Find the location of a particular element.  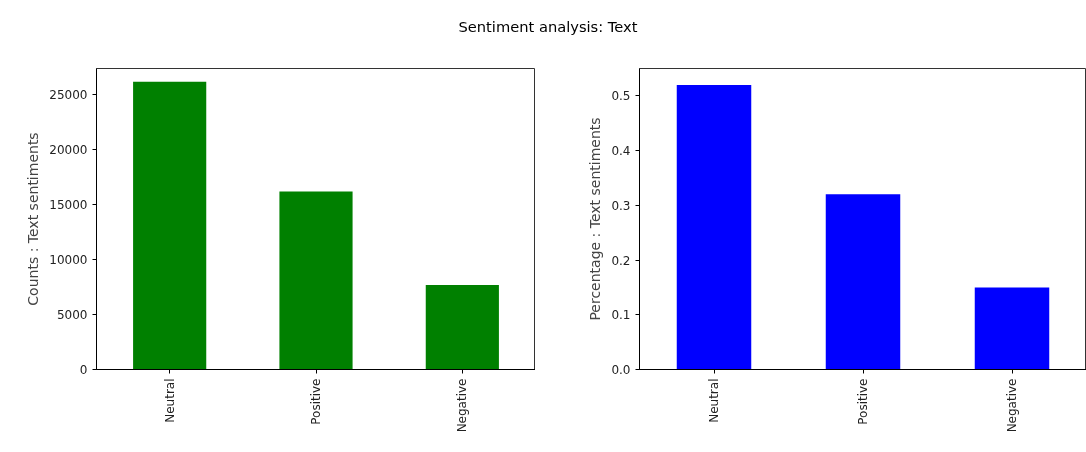

y-tick-label: 0 is located at coordinates (83, 370).